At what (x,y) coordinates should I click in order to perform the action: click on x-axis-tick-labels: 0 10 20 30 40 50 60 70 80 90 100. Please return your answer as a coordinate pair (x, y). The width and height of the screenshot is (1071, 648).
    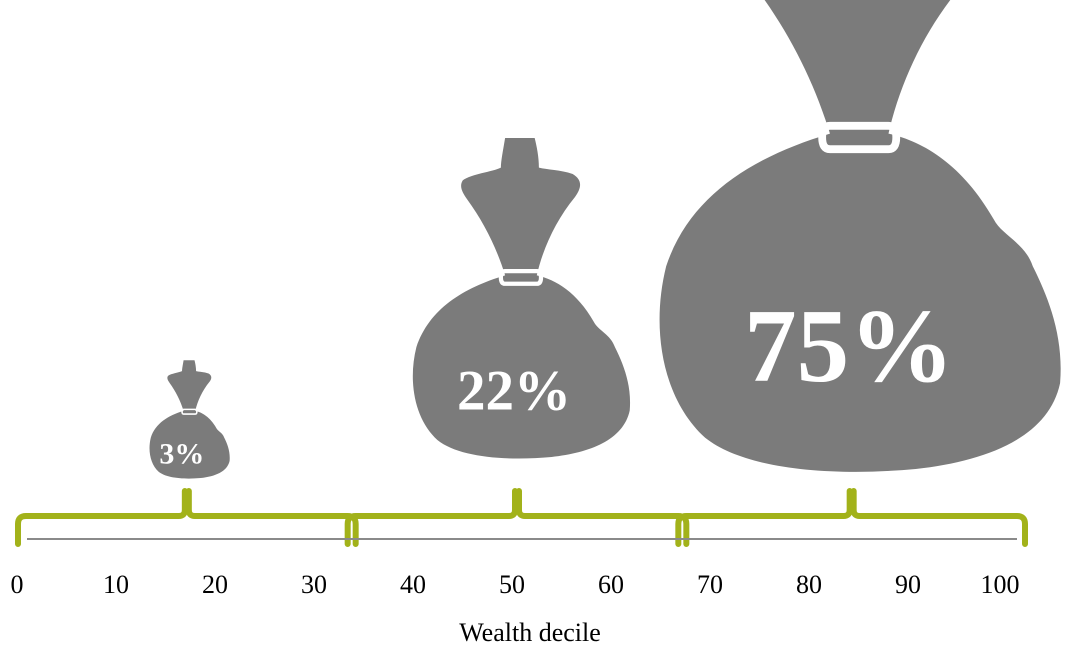
    Looking at the image, I should click on (515, 584).